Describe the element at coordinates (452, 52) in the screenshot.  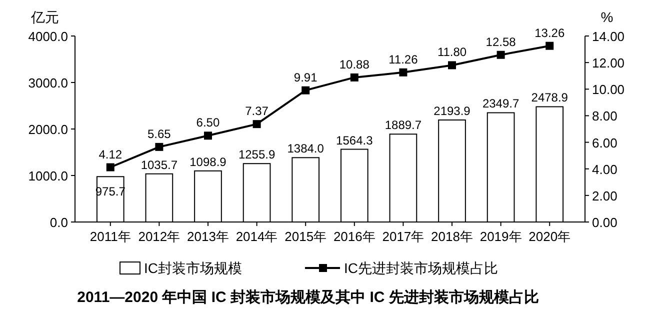
I see `data-label: 11.80` at that location.